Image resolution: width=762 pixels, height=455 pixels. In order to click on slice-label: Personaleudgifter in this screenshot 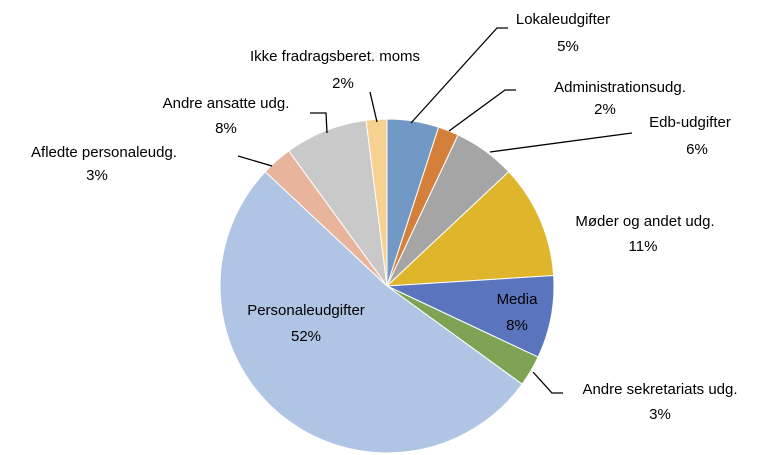, I will do `click(306, 310)`.